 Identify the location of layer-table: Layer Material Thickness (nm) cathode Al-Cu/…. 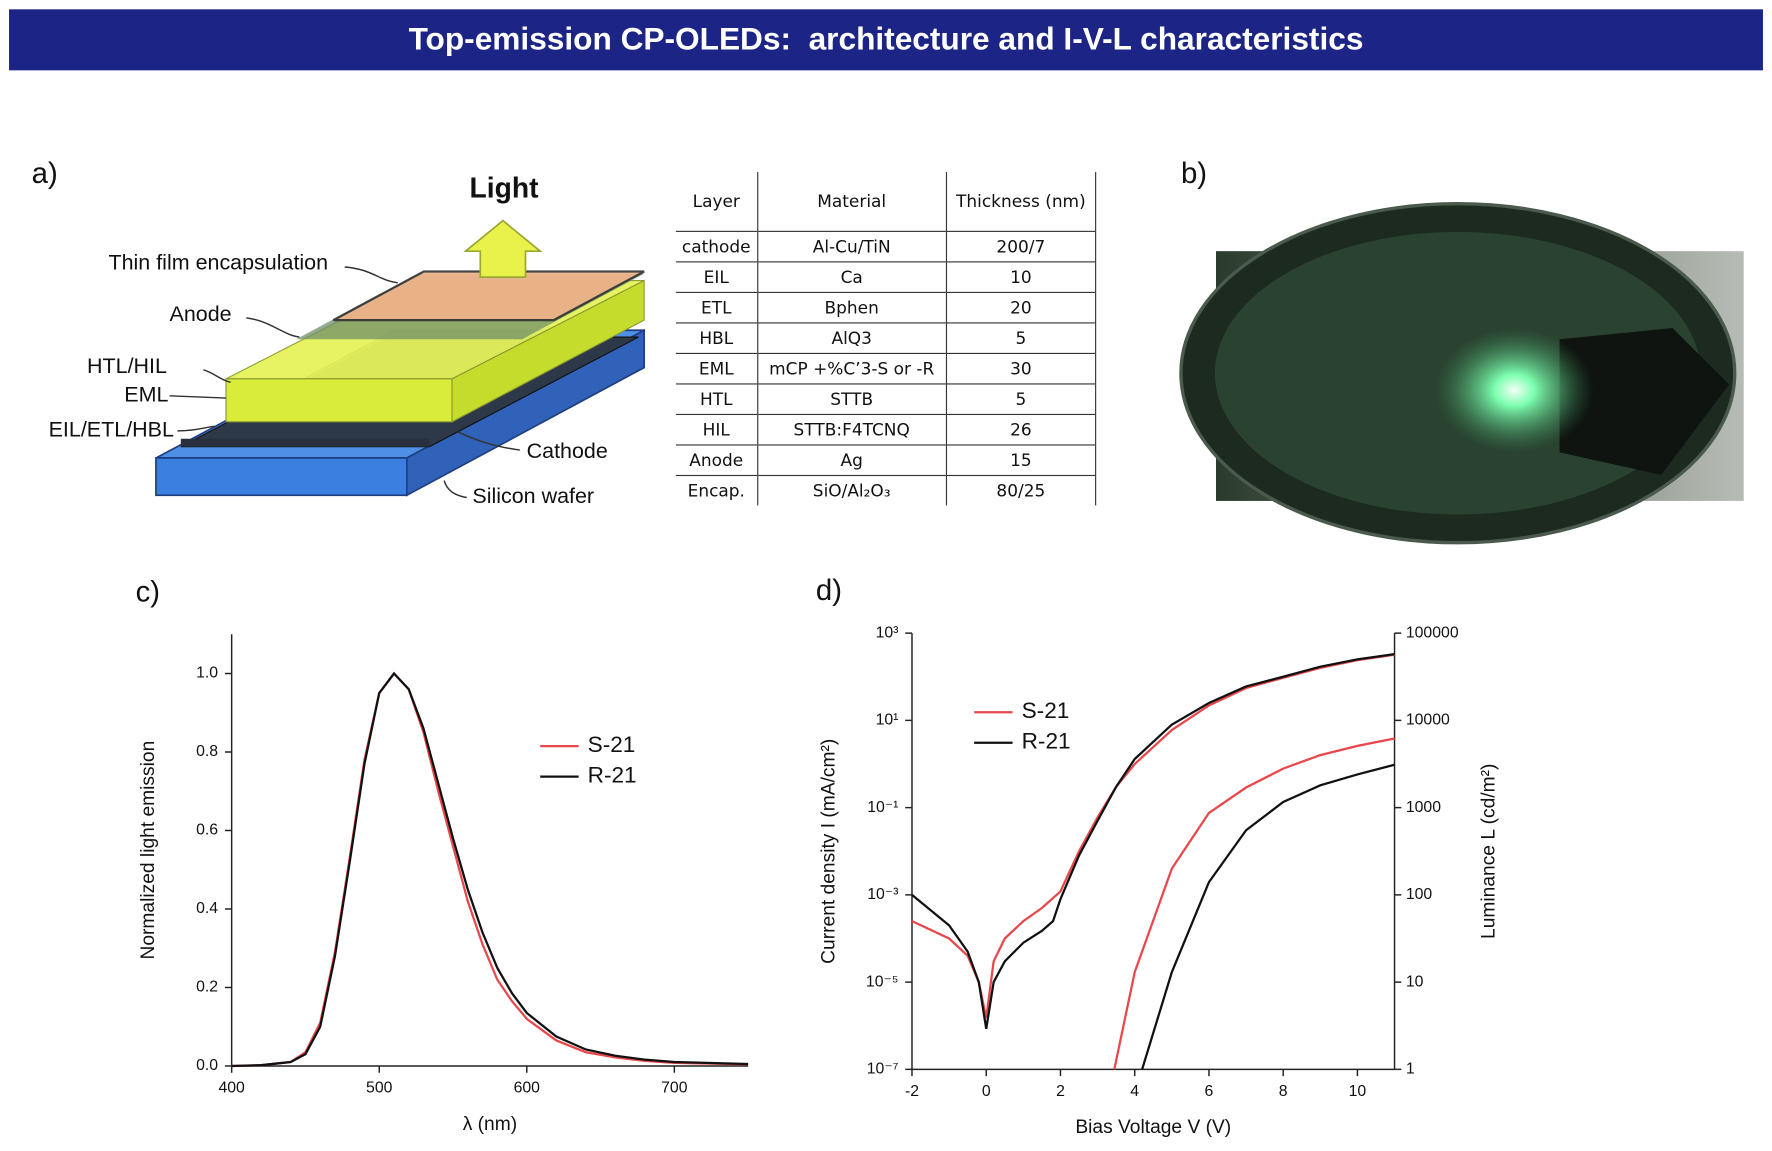
(886, 339).